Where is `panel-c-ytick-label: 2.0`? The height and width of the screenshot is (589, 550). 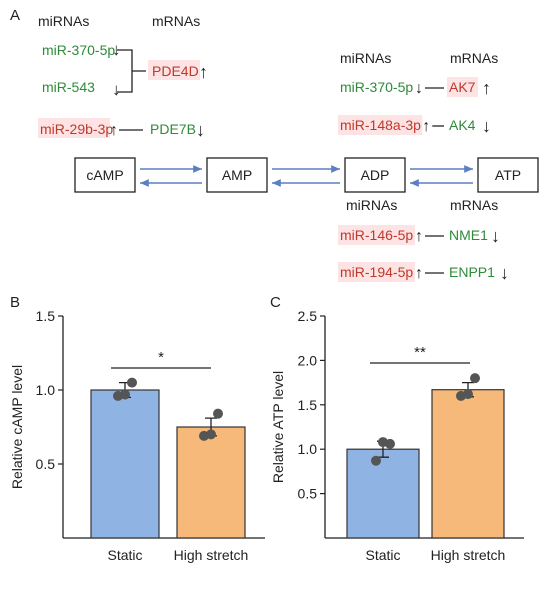
panel-c-ytick-label: 2.0 is located at coordinates (308, 360).